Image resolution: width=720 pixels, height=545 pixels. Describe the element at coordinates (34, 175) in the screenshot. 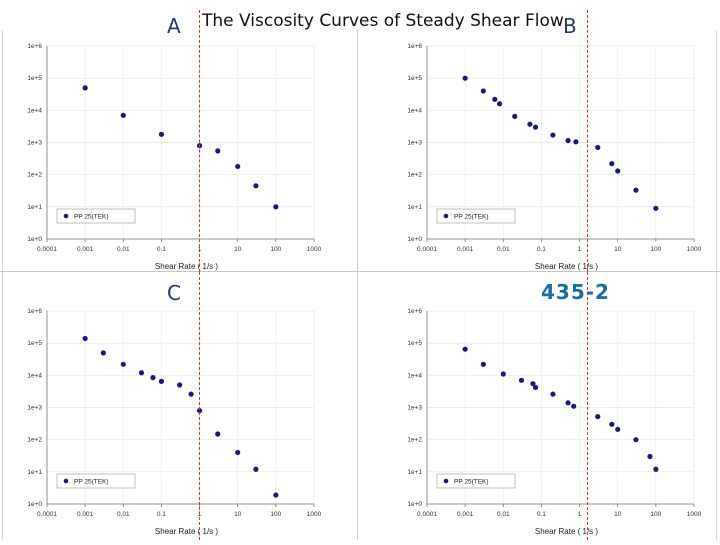

I see `y-tick-label: 1e+2` at that location.